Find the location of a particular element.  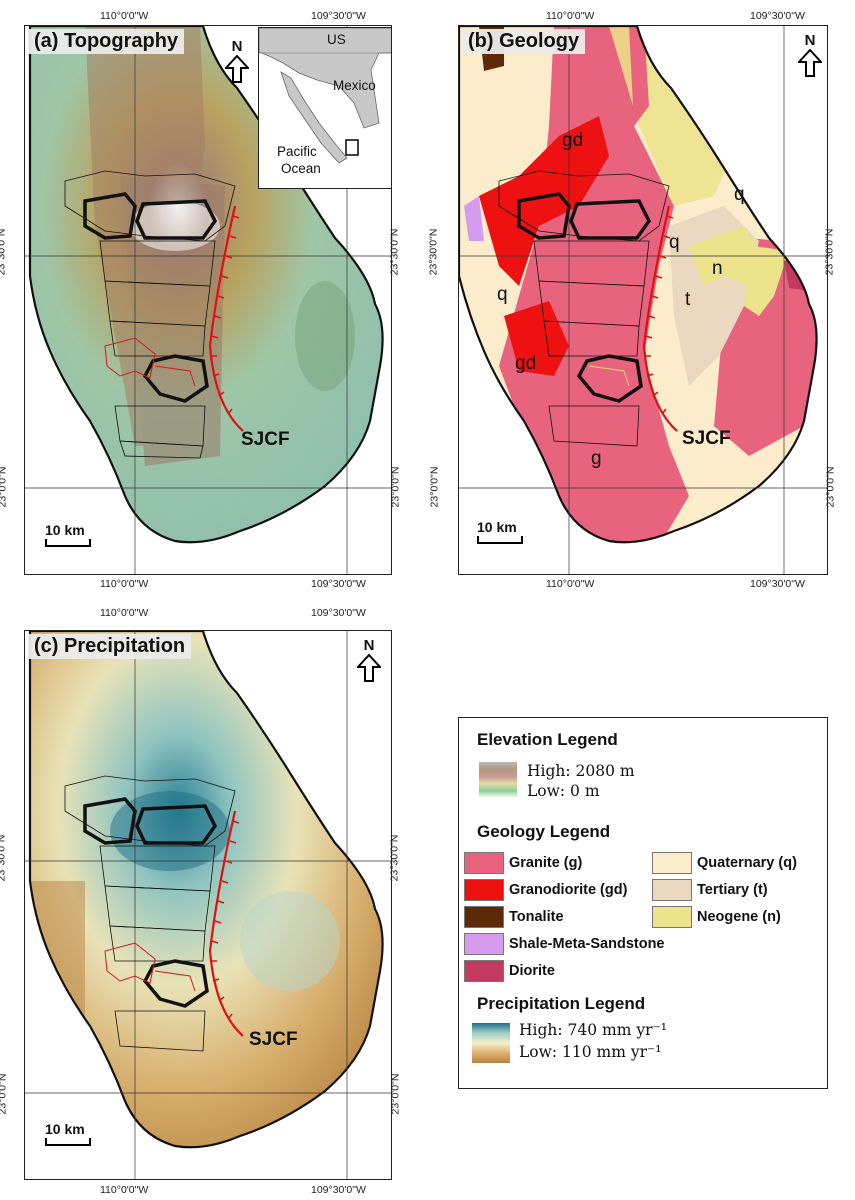

a-lon1-top: 110°0'0"W is located at coordinates (124, 16).